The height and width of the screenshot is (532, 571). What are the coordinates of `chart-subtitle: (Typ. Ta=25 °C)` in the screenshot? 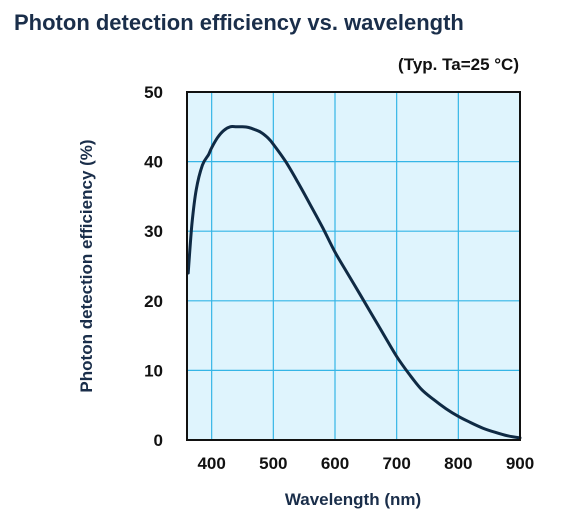 It's located at (458, 64).